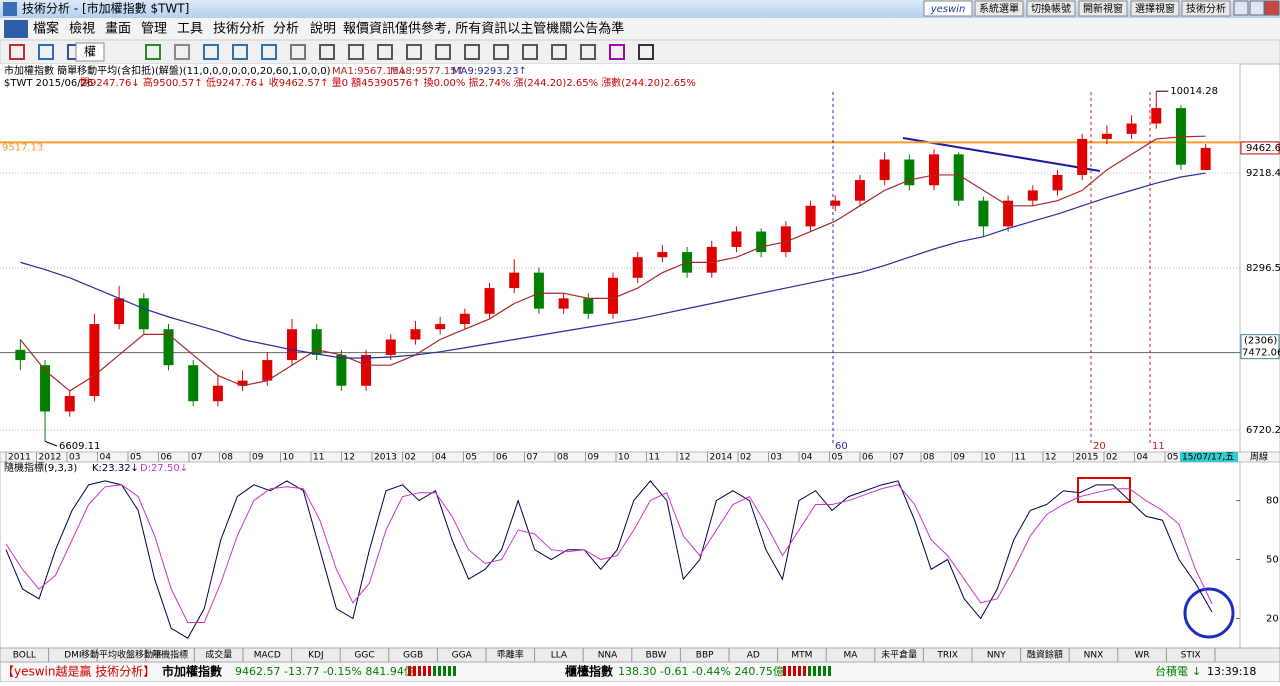  I want to click on tab: MTM, so click(801, 656).